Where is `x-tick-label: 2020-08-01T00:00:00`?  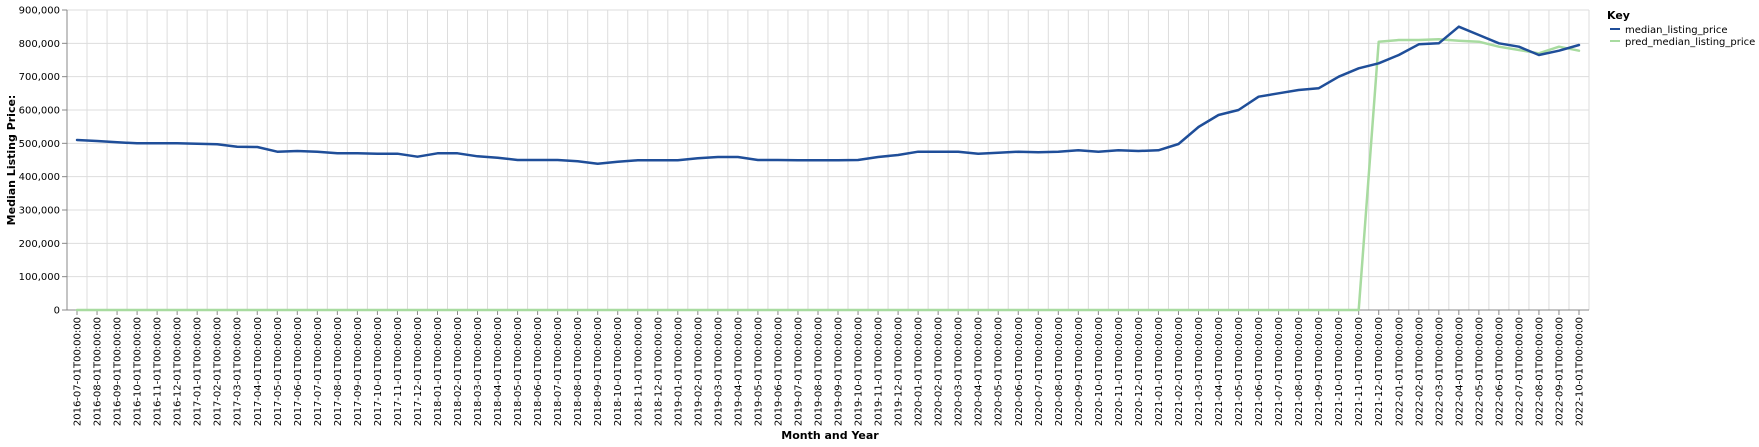
x-tick-label: 2020-08-01T00:00:00 is located at coordinates (1059, 371).